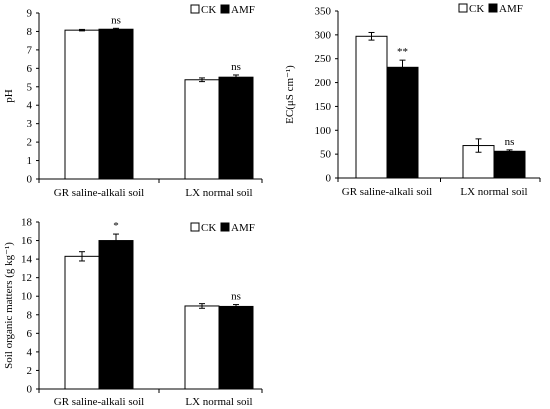  I want to click on y-axis-label: EC(μS cm⁻¹), so click(290, 94).